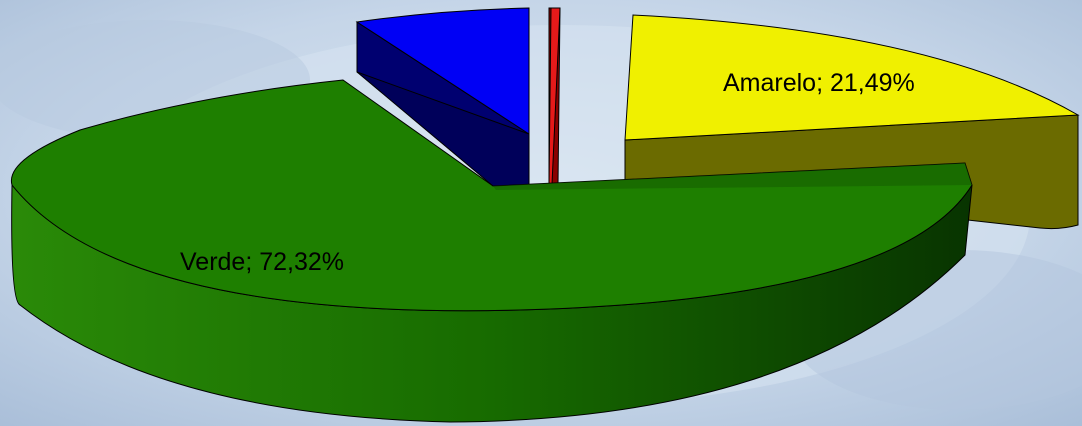  What do you see at coordinates (442, 97) in the screenshot?
I see `slice-azul` at bounding box center [442, 97].